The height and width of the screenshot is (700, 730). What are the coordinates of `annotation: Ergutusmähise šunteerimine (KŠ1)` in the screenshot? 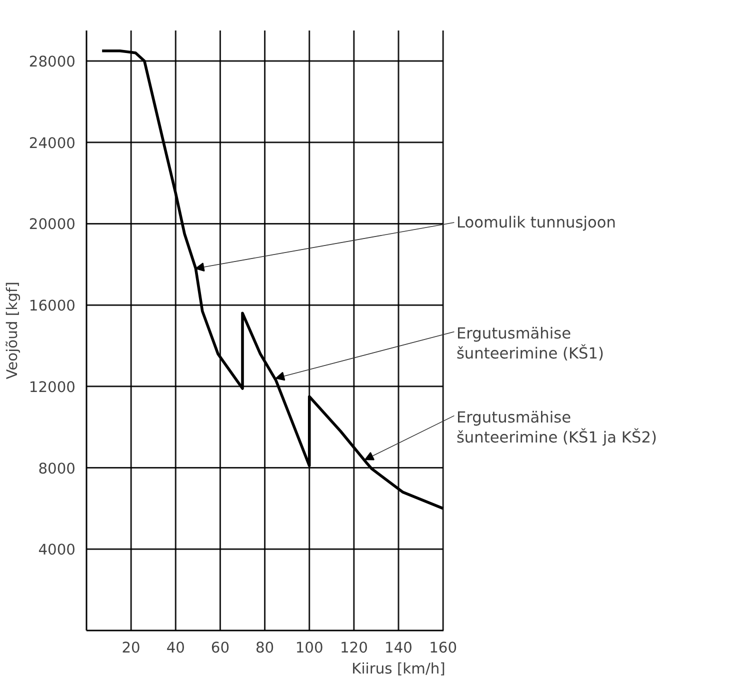 It's located at (530, 343).